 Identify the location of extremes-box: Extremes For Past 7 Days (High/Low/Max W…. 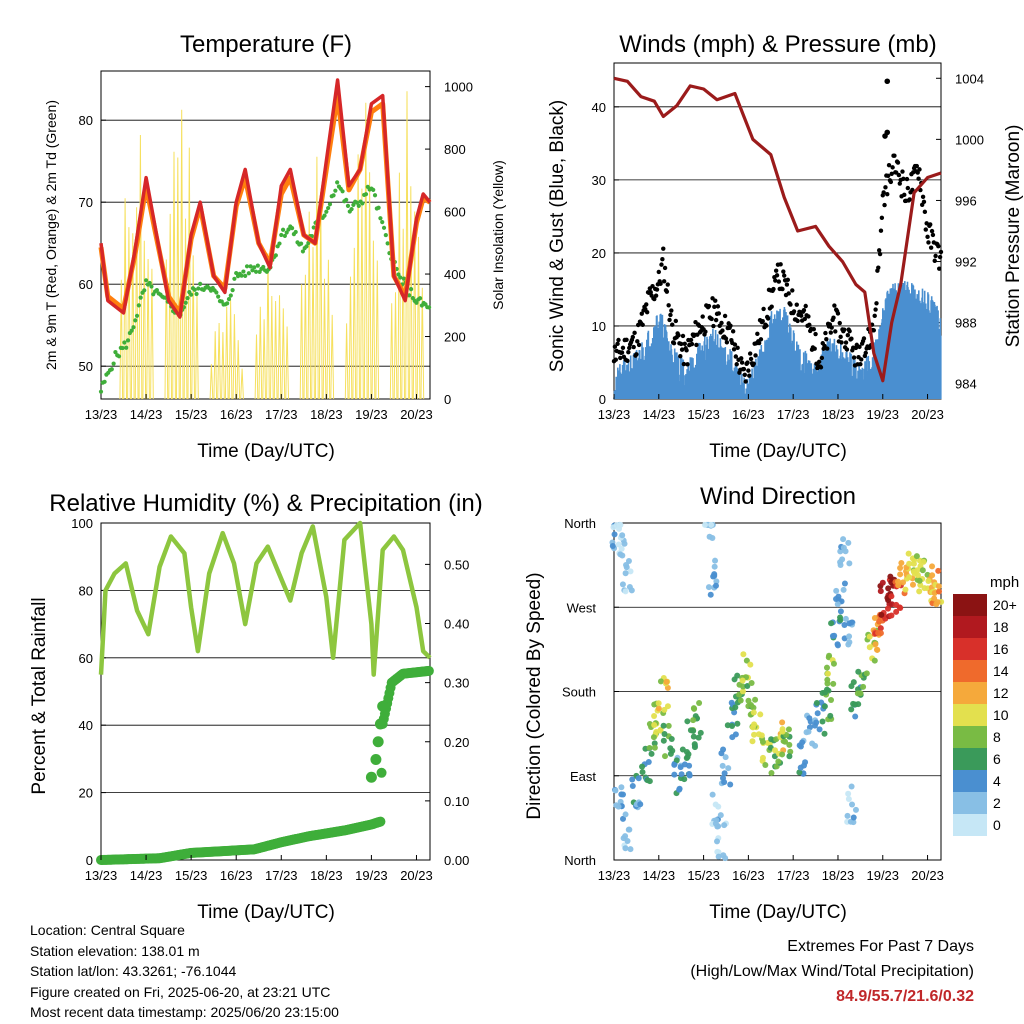
(832, 971).